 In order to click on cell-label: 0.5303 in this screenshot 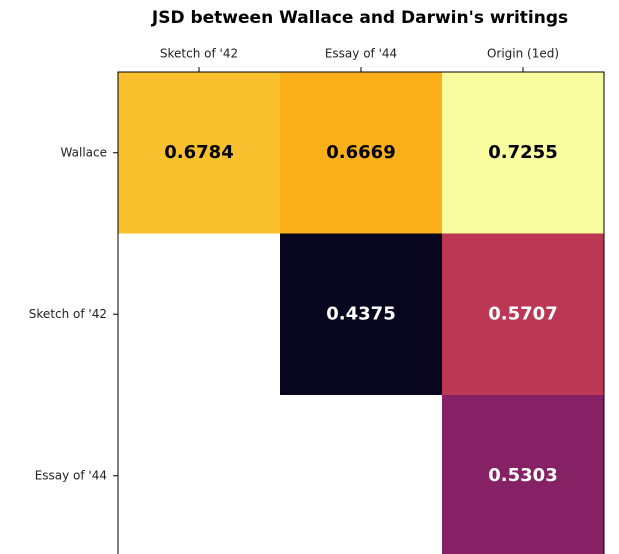, I will do `click(522, 475)`.